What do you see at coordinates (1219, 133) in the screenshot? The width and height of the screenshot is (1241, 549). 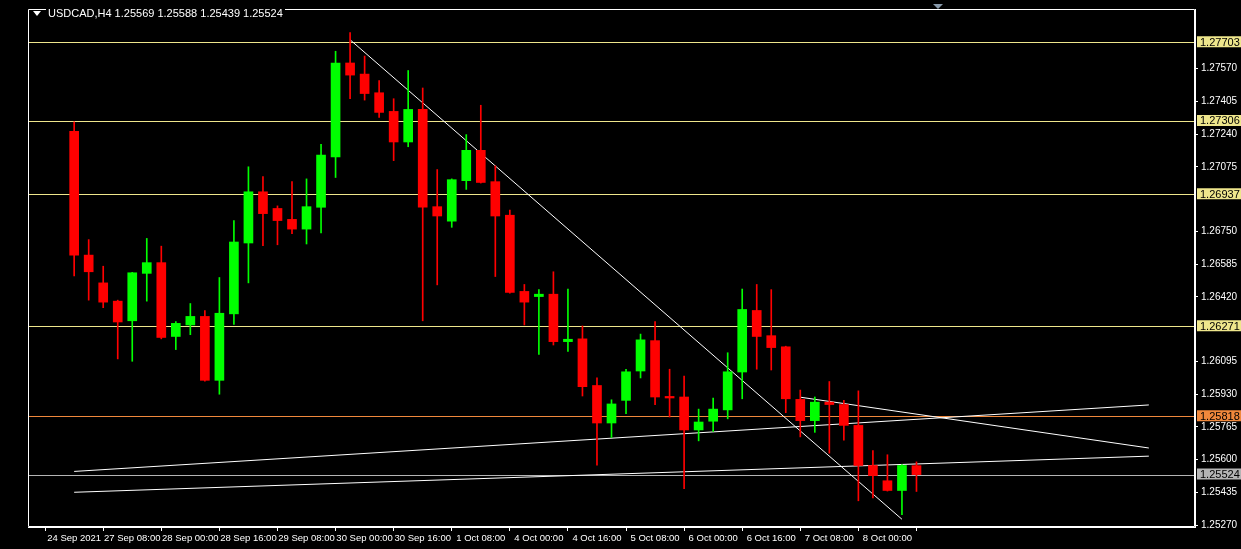 I see `y-tick-label: 1.27240` at bounding box center [1219, 133].